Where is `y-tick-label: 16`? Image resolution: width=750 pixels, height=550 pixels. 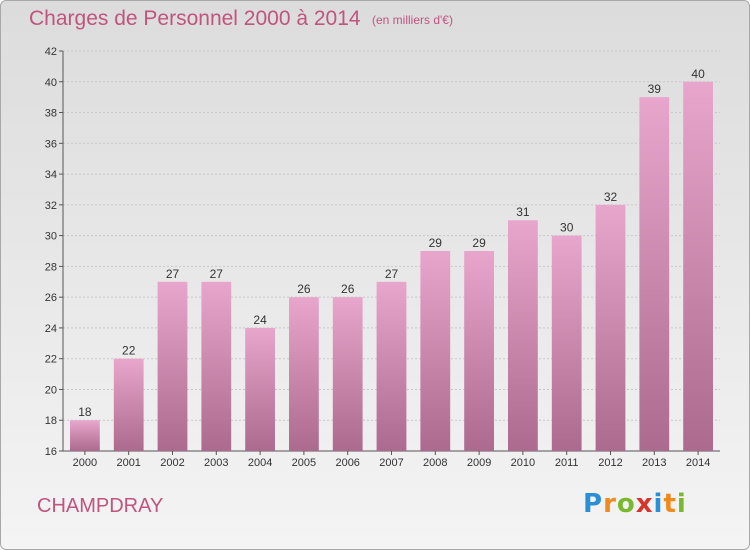 y-tick-label: 16 is located at coordinates (51, 452).